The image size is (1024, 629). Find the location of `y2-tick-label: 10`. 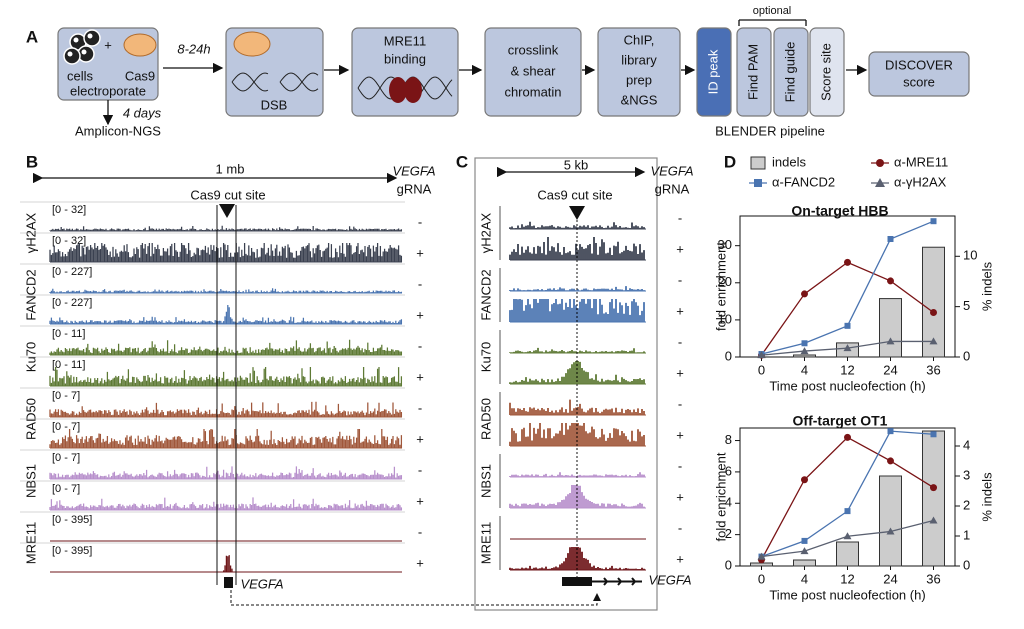

y2-tick-label: 10 is located at coordinates (970, 255).